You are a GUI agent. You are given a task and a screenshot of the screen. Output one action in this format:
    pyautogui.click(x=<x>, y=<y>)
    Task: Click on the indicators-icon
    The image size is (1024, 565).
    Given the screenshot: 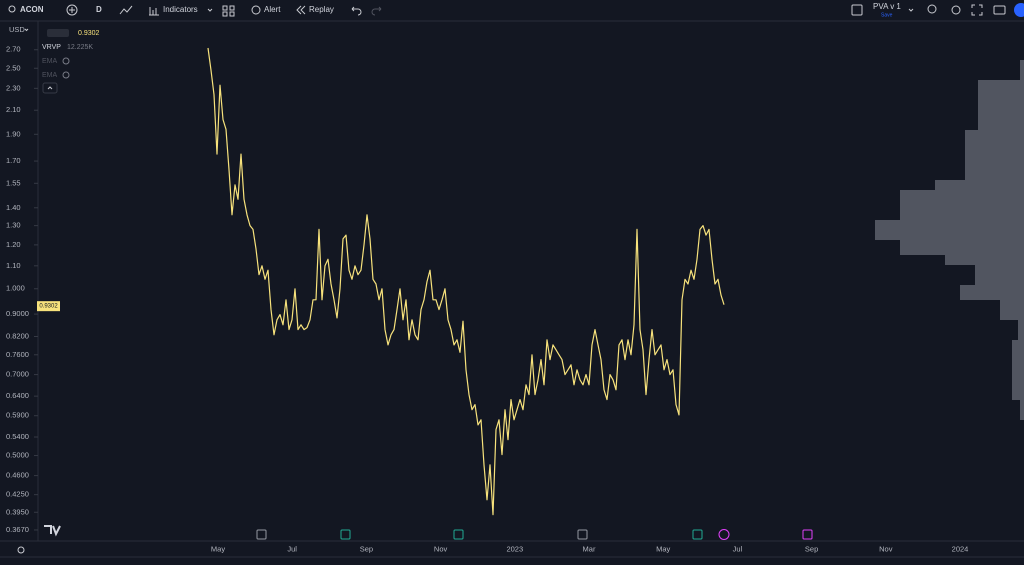 What is the action you would take?
    pyautogui.click(x=154, y=11)
    